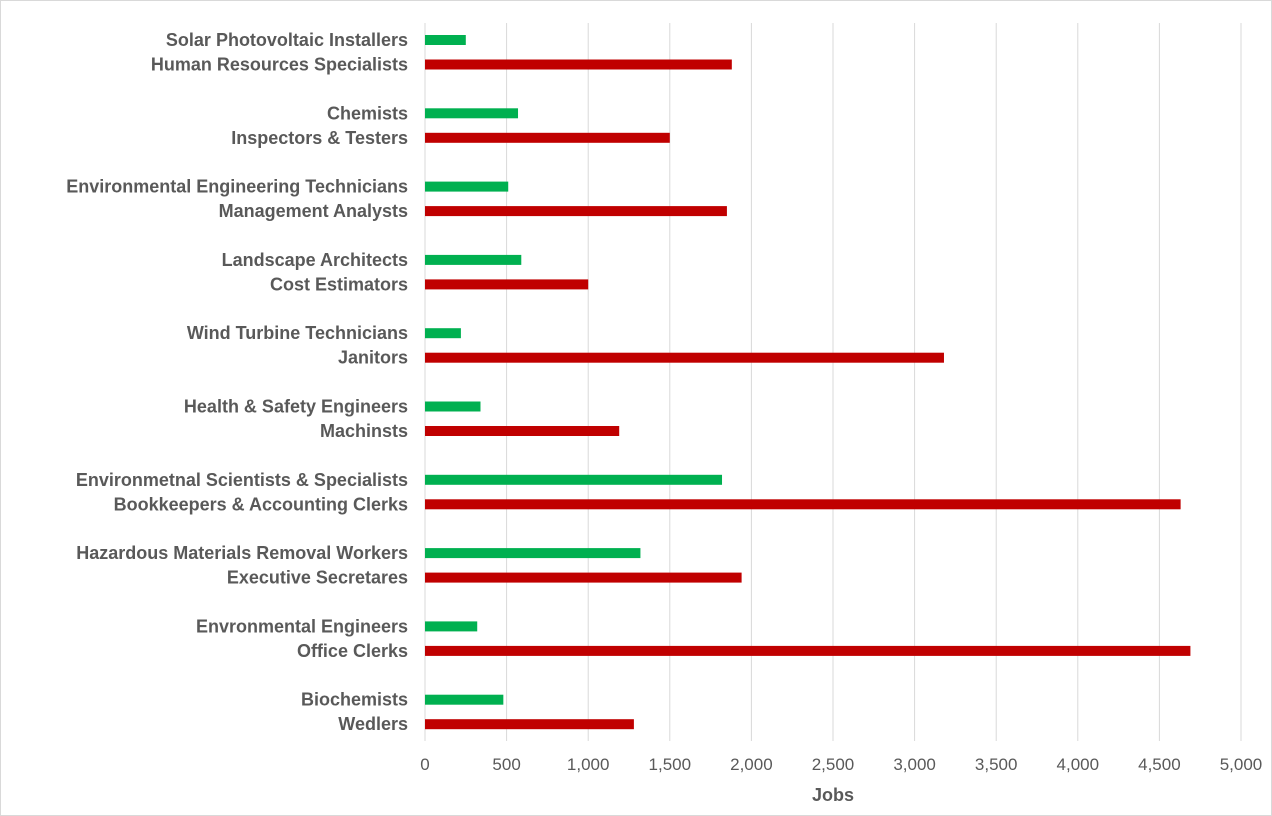  I want to click on x-tick-label: 2,500, so click(833, 764).